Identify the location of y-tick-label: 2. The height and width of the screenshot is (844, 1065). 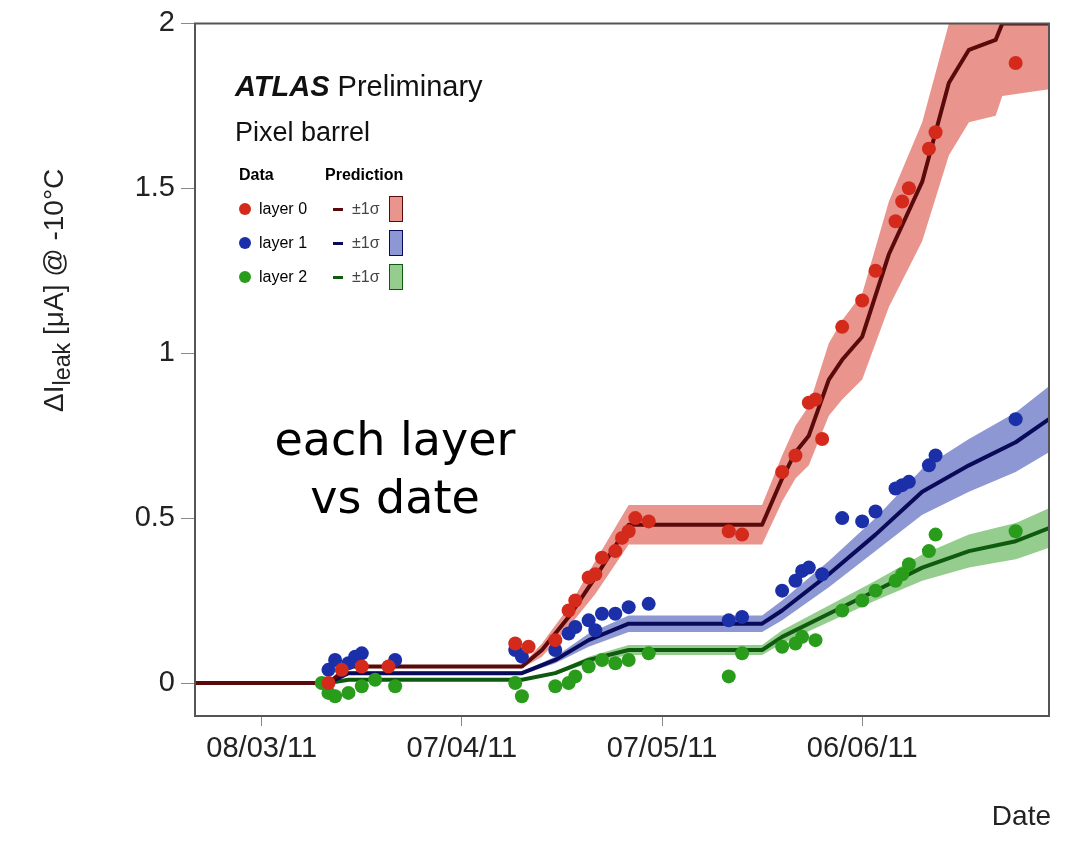
(166, 21).